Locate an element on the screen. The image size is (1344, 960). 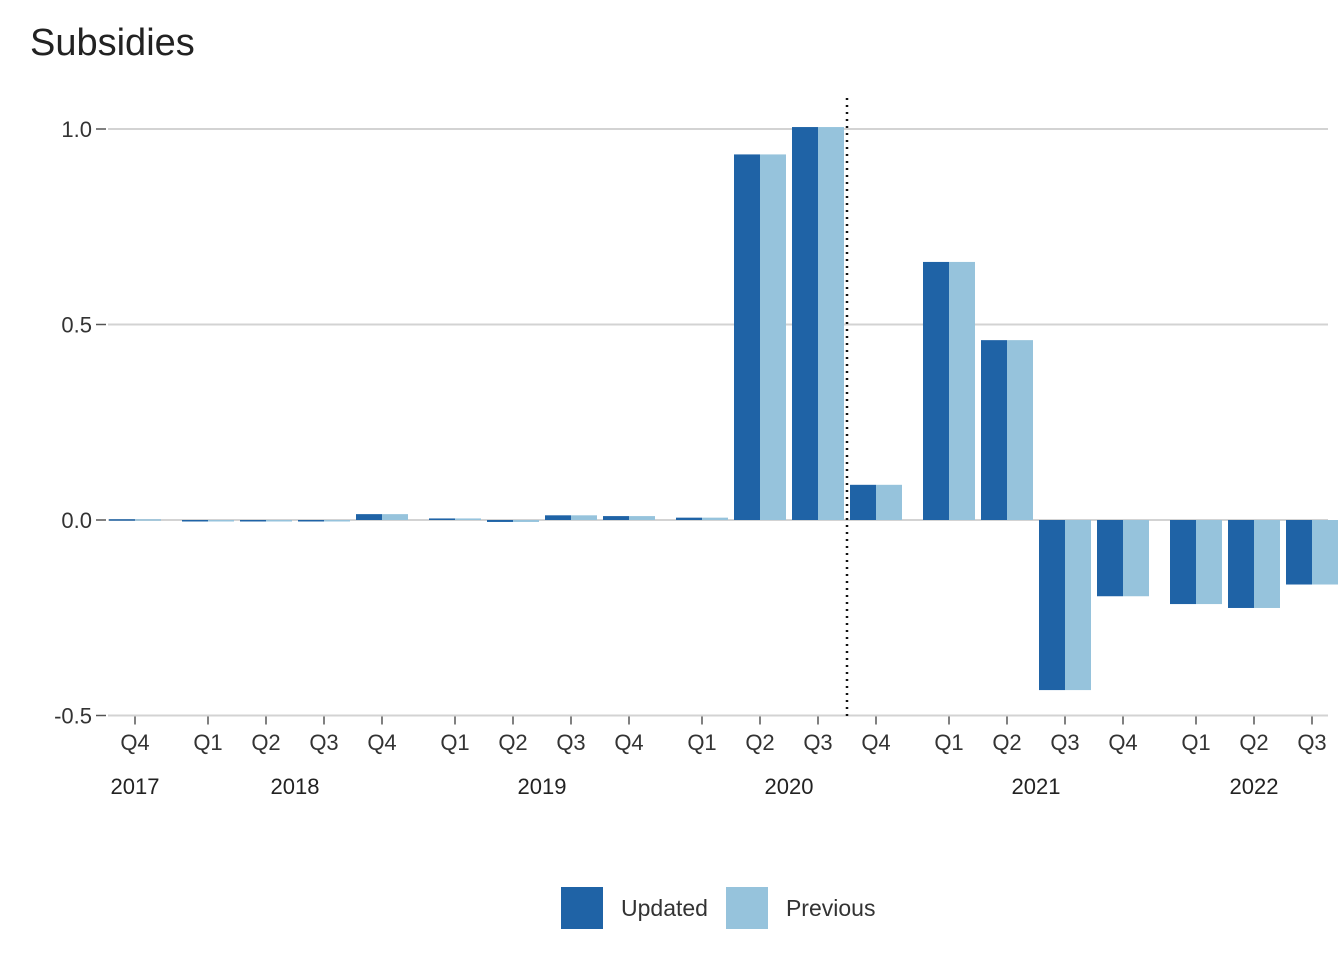
bar-updated-2021-q4 is located at coordinates (1110, 558).